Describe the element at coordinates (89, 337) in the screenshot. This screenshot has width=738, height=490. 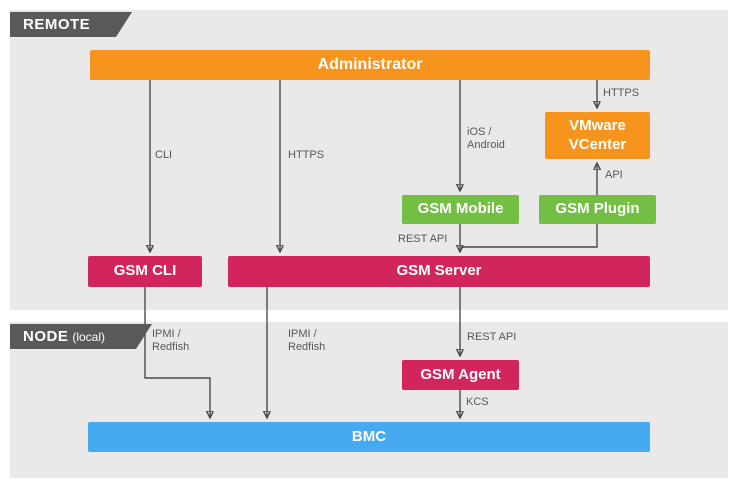
I see `node-banner-sublabel: (local)` at that location.